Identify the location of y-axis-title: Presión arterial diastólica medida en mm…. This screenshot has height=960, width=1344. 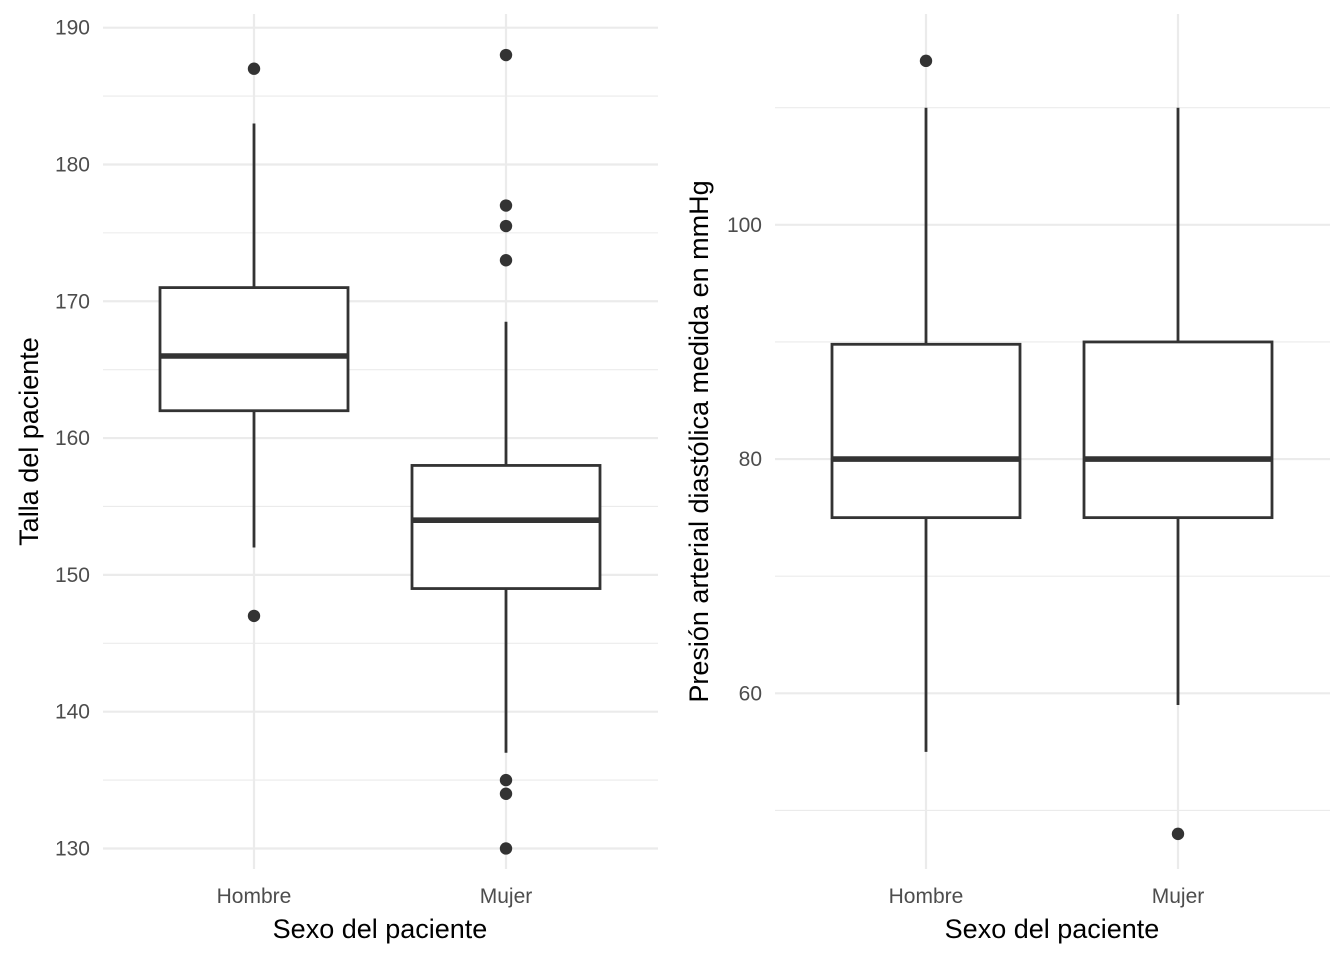
(699, 441).